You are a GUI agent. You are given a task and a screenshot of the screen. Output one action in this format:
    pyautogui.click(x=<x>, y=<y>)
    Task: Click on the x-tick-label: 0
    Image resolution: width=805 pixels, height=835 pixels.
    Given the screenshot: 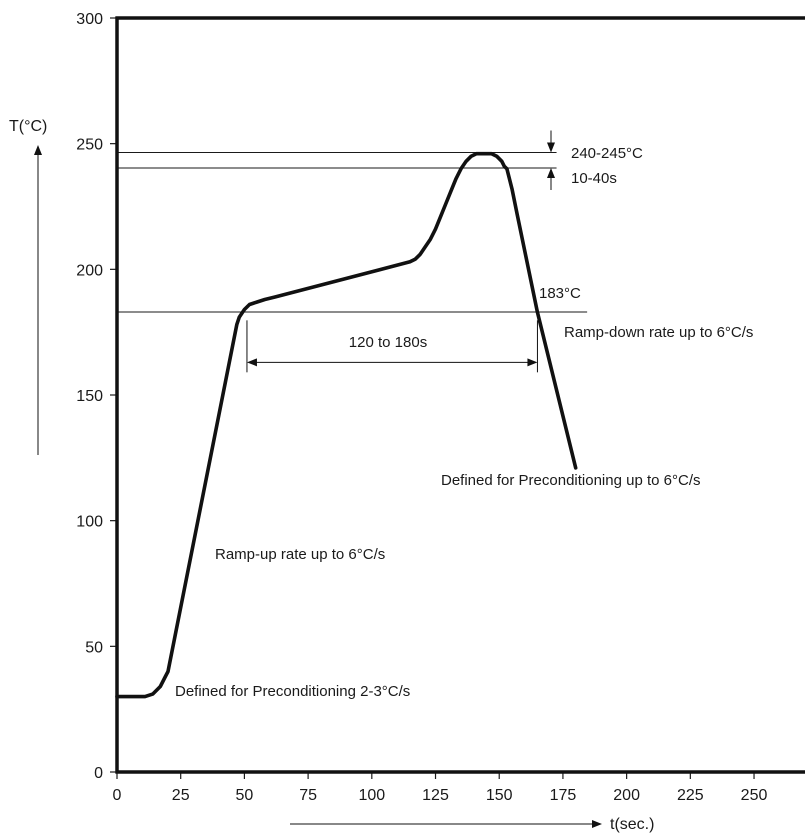 What is the action you would take?
    pyautogui.click(x=117, y=795)
    